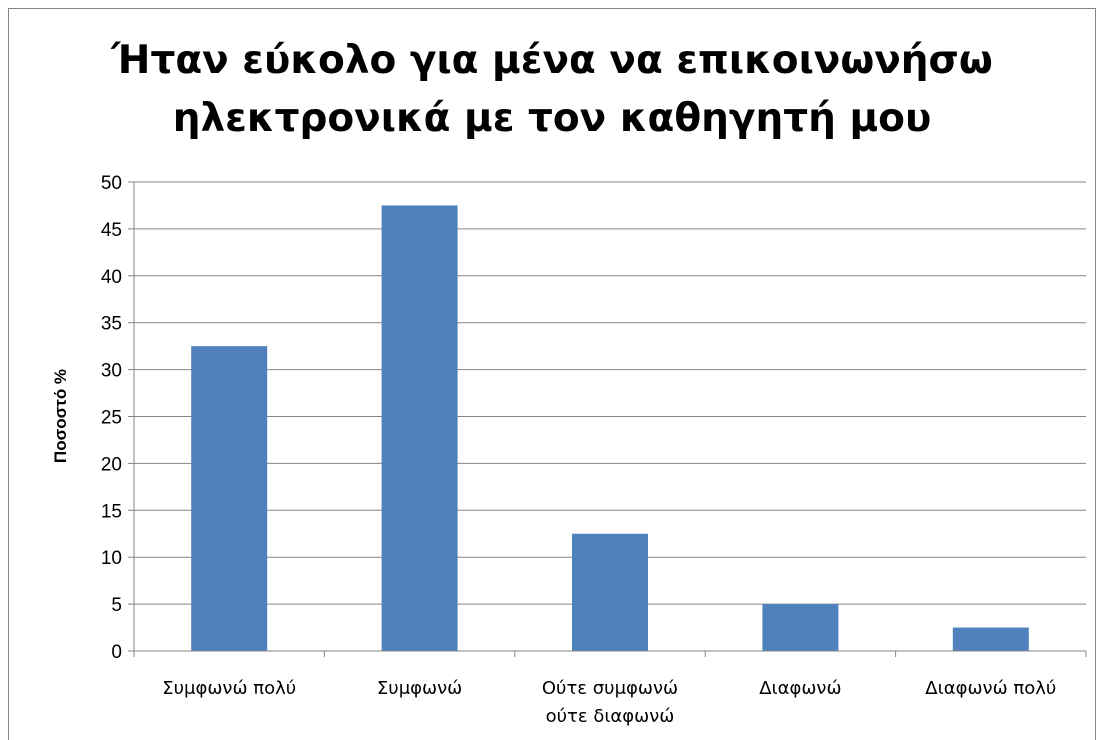 The image size is (1104, 740). Describe the element at coordinates (111, 511) in the screenshot. I see `y-tick-label: 15` at that location.